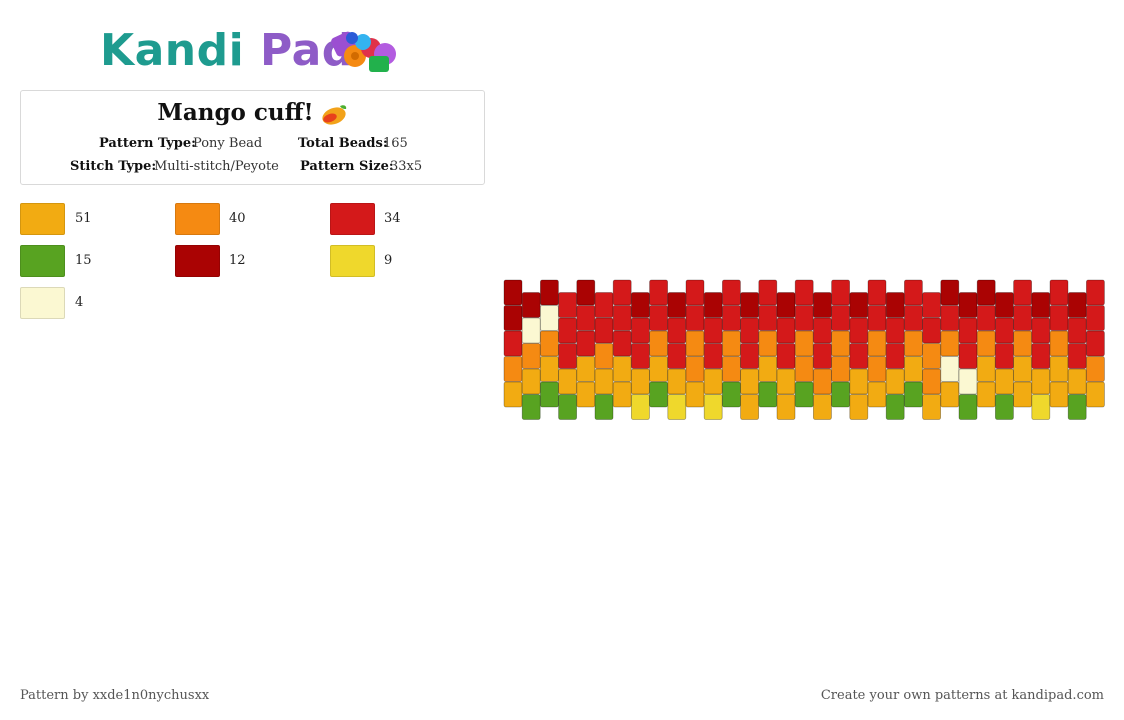 The image size is (1124, 720). I want to click on kandipad-logo: Kandi Pad, so click(255, 51).